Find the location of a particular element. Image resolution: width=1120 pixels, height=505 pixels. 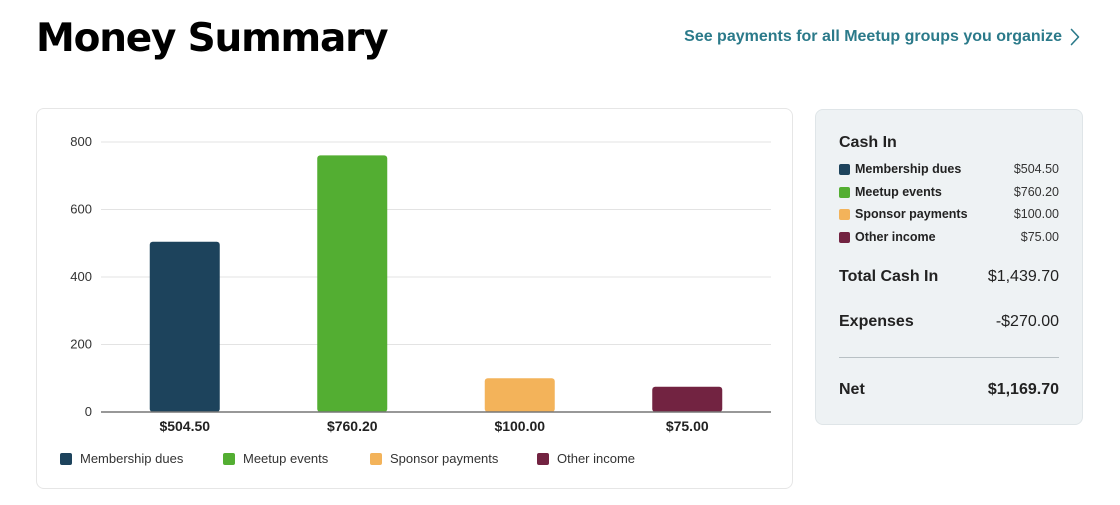

y-tick-label: 800 is located at coordinates (81, 141).